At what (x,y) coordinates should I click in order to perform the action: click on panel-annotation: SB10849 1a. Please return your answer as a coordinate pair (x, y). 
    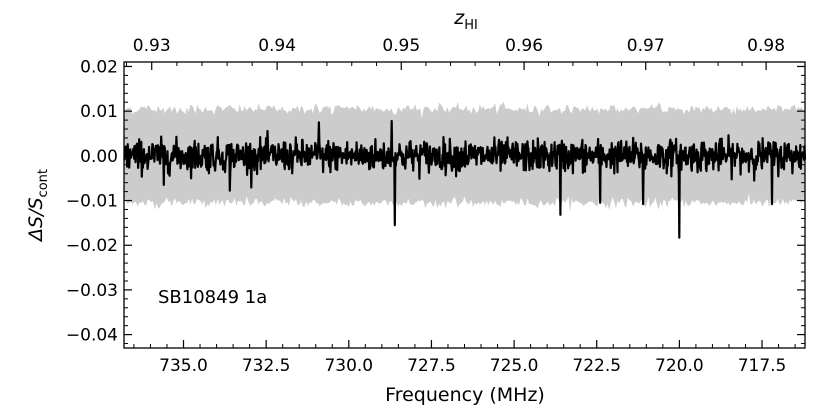
    Looking at the image, I should click on (212, 297).